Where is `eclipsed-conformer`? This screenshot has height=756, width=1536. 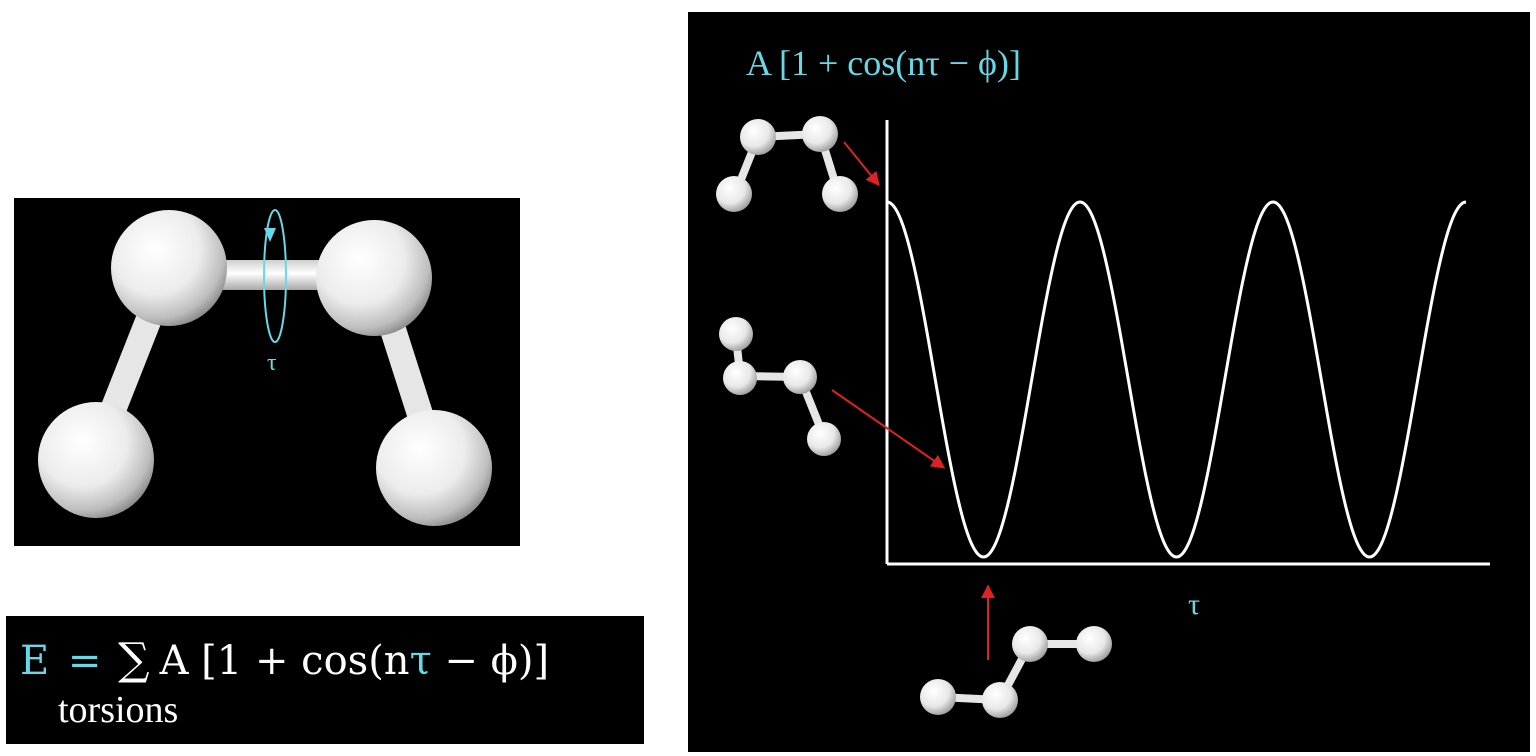 eclipsed-conformer is located at coordinates (787, 164).